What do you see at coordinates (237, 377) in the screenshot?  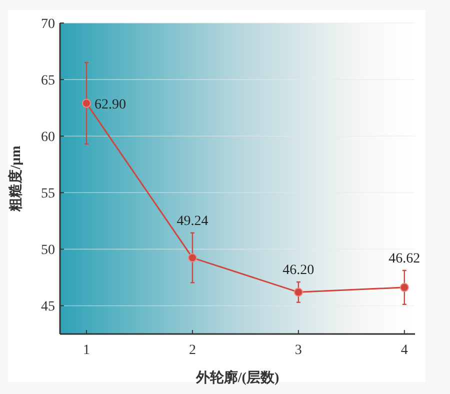 I see `x-axis-title: 外轮廓/(层数)` at bounding box center [237, 377].